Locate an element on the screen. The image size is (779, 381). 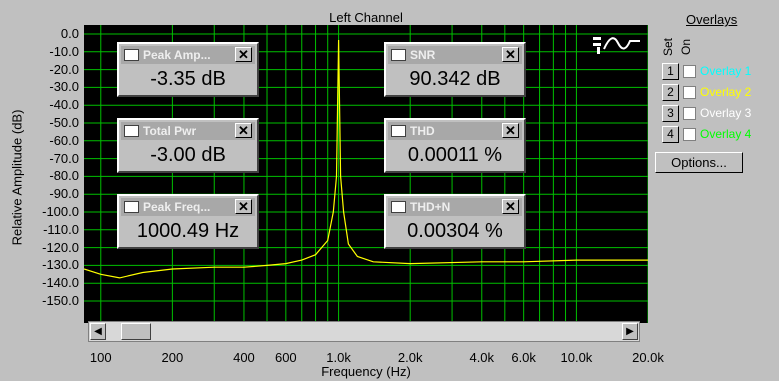
readout-snr: SNR ✕ 90.342 dB is located at coordinates (455, 69).